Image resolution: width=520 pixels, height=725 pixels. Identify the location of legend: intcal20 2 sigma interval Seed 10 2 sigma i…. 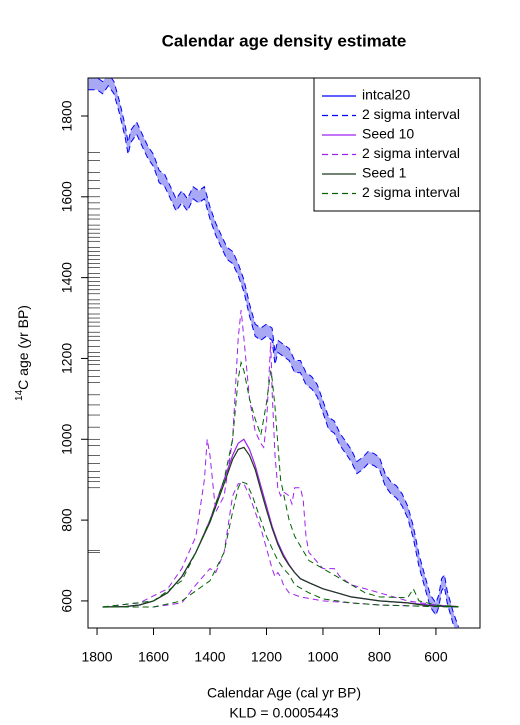
(397, 144).